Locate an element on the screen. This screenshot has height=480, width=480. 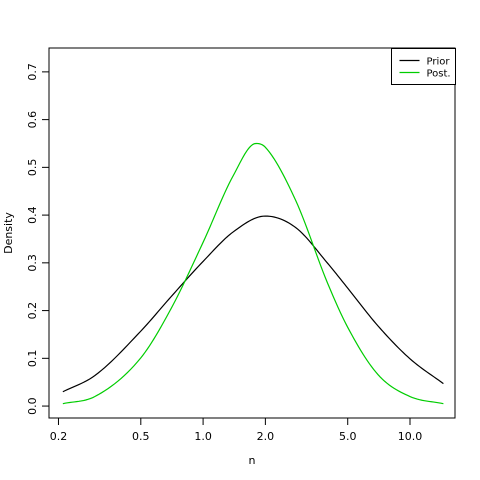
legend-box is located at coordinates (423, 66).